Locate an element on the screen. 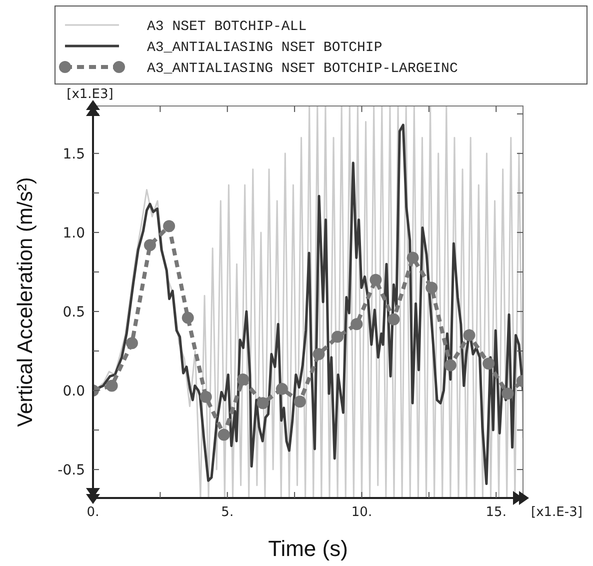 This screenshot has width=593, height=566. y-tick-label: 0.5 is located at coordinates (73, 312).